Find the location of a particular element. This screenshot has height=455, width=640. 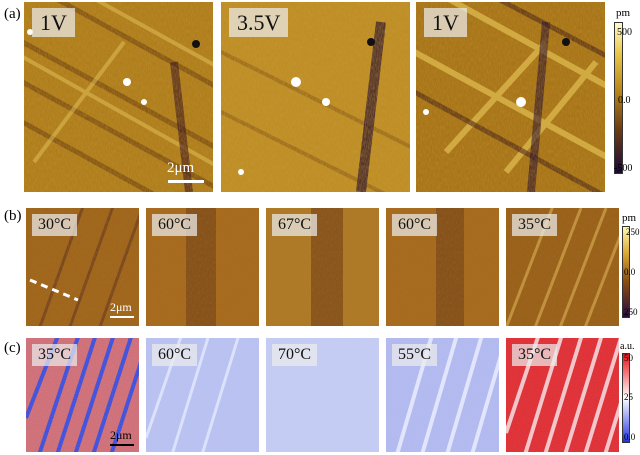

colorbar-unit: a.u. is located at coordinates (627, 346).